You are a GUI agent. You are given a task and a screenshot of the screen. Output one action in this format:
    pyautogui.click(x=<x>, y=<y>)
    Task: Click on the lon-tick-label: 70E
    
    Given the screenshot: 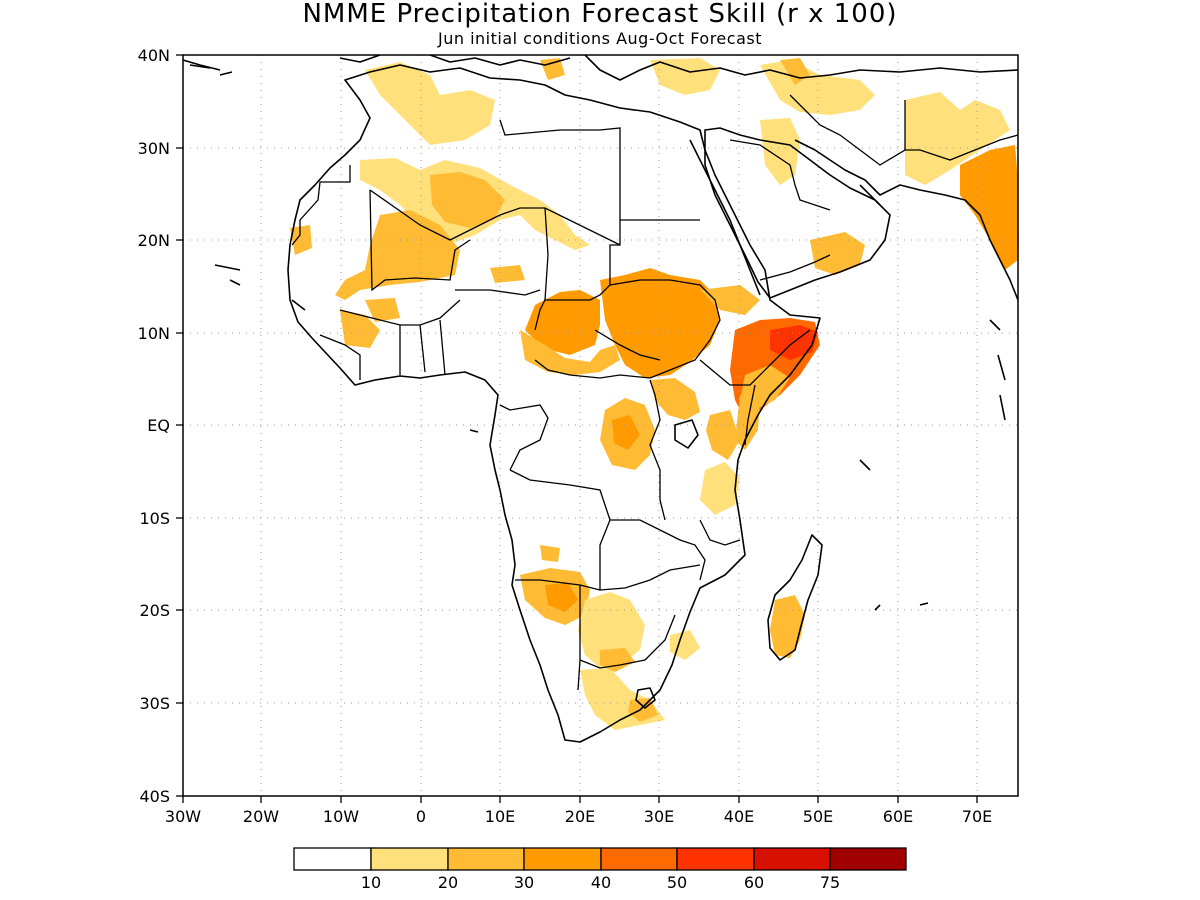 What is the action you would take?
    pyautogui.click(x=977, y=816)
    